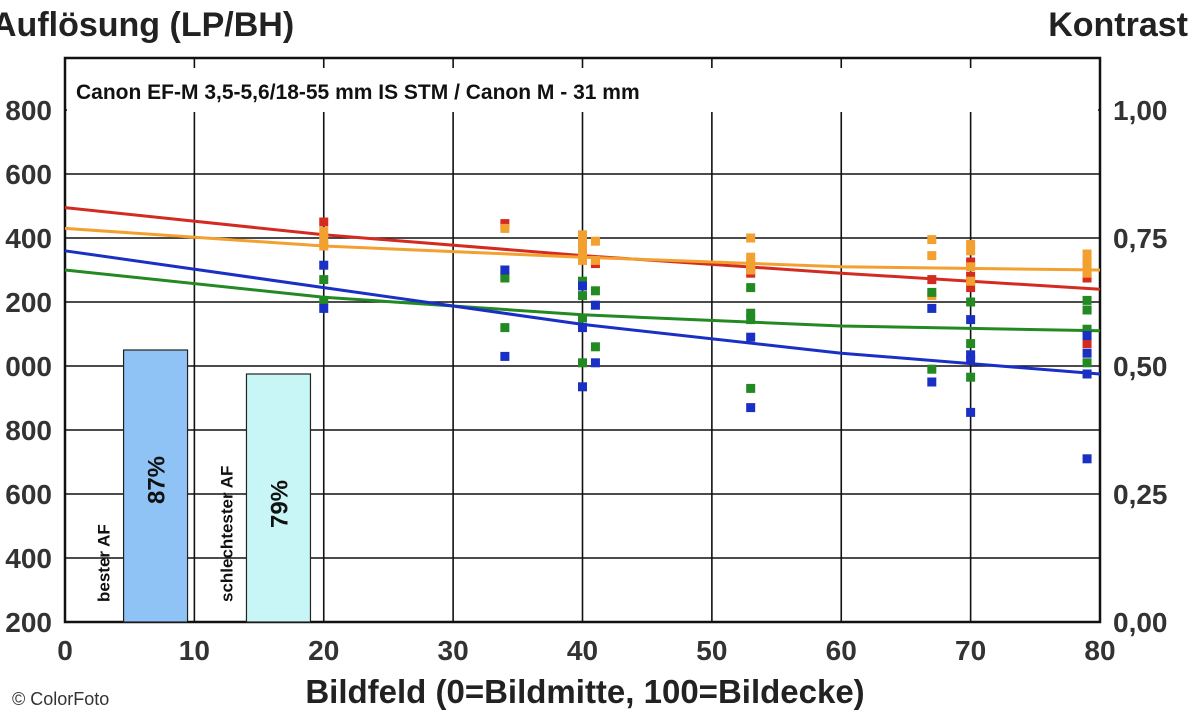  Describe the element at coordinates (453, 650) in the screenshot. I see `x-tick-label: 30` at that location.